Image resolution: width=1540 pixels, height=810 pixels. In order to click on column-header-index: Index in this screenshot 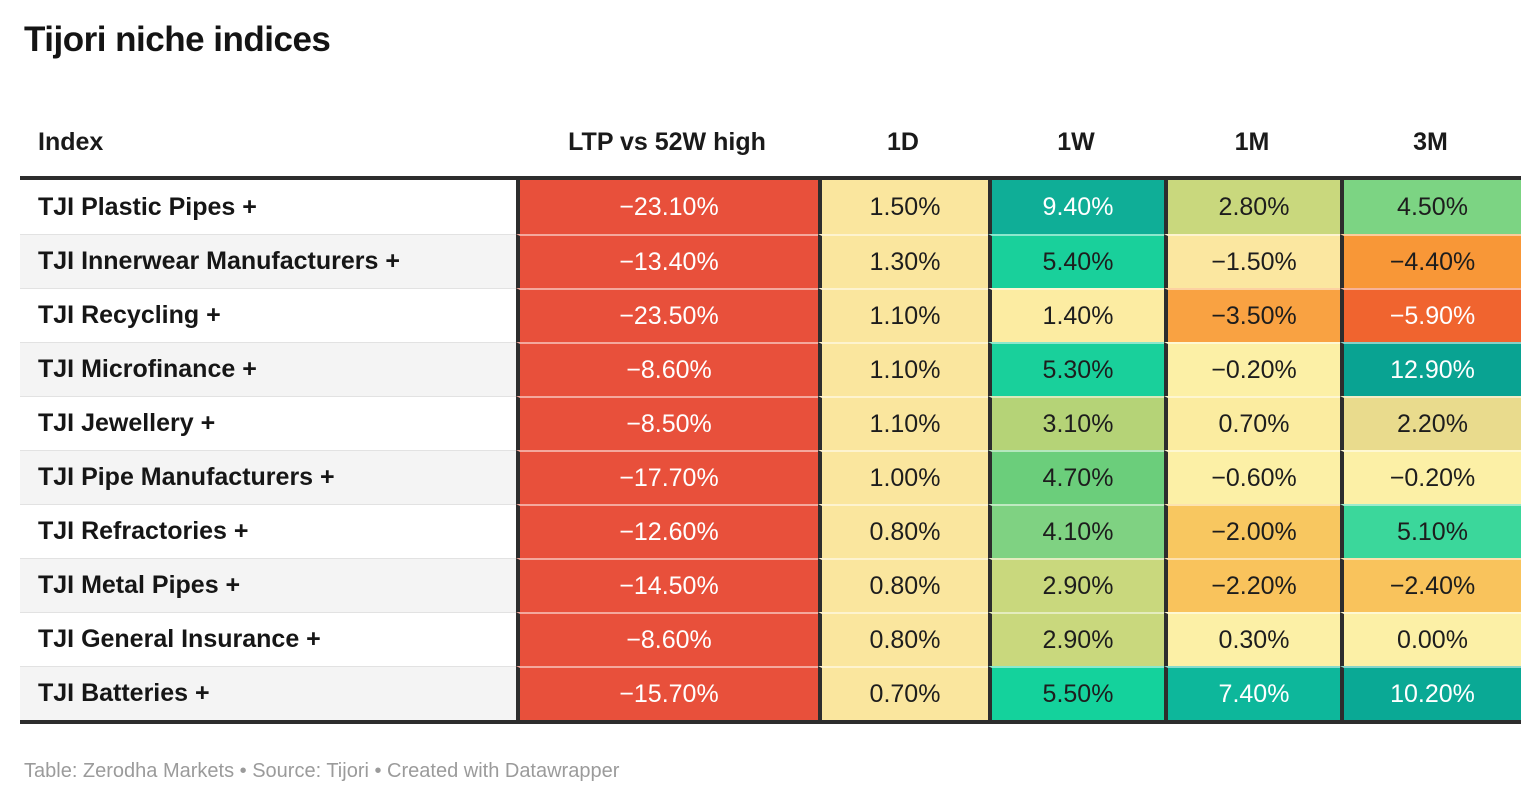, I will do `click(71, 141)`.